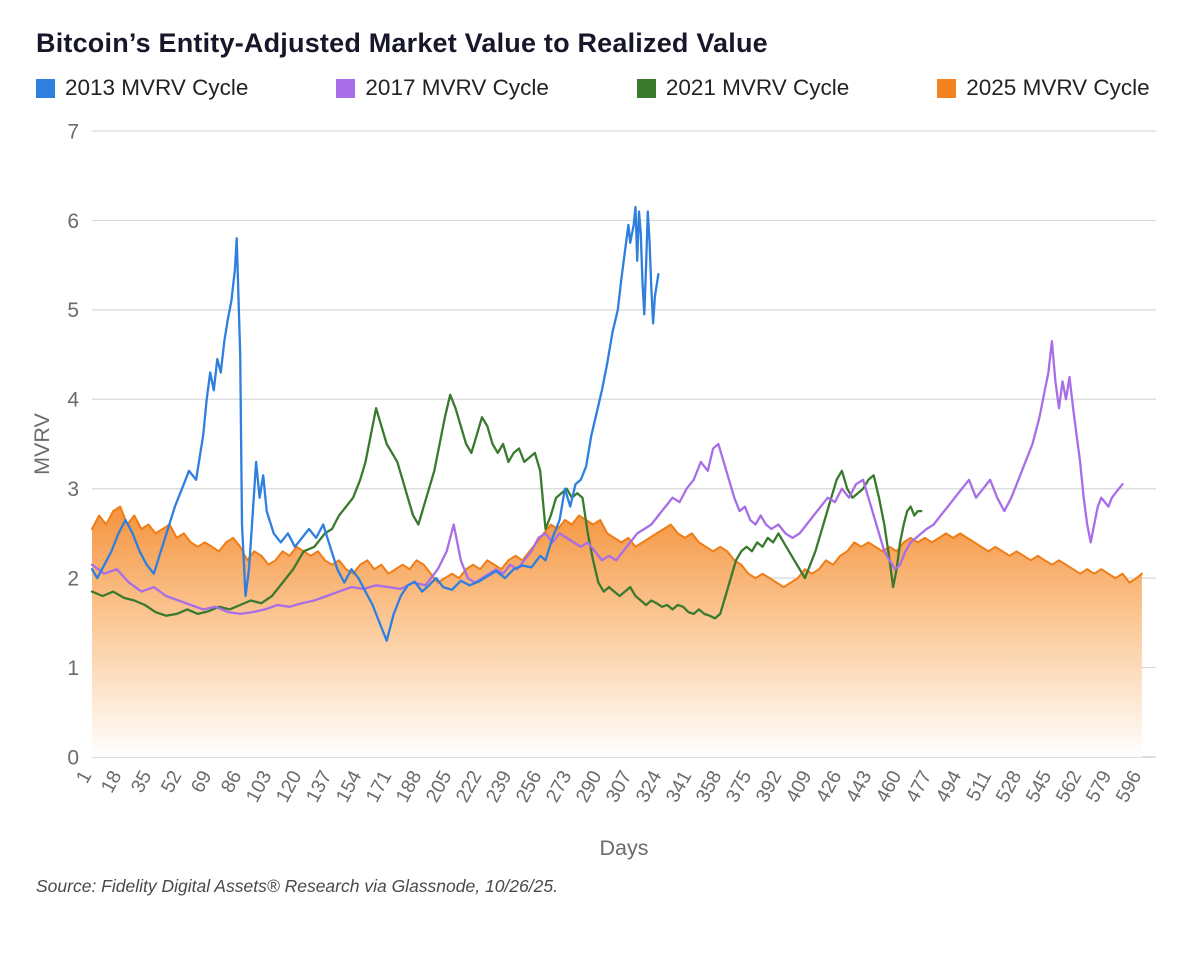  Describe the element at coordinates (73, 310) in the screenshot. I see `y-tick-label: 5` at that location.